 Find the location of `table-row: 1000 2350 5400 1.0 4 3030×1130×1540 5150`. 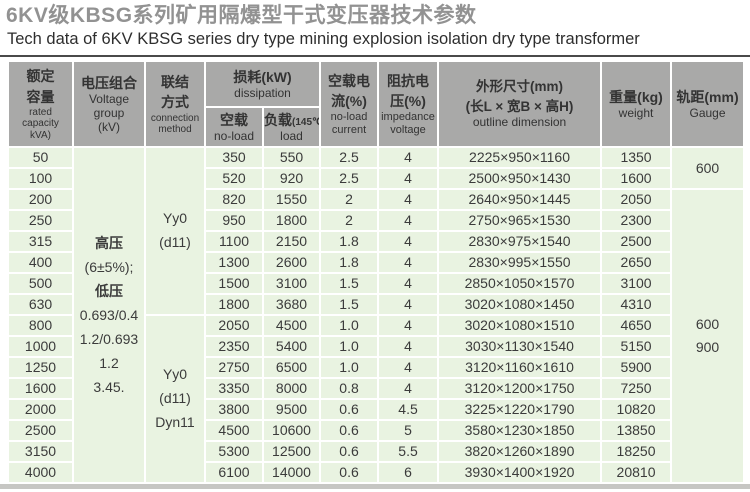

table-row: 1000 2350 5400 1.0 4 3030×1130×1540 5150 is located at coordinates (375, 346).